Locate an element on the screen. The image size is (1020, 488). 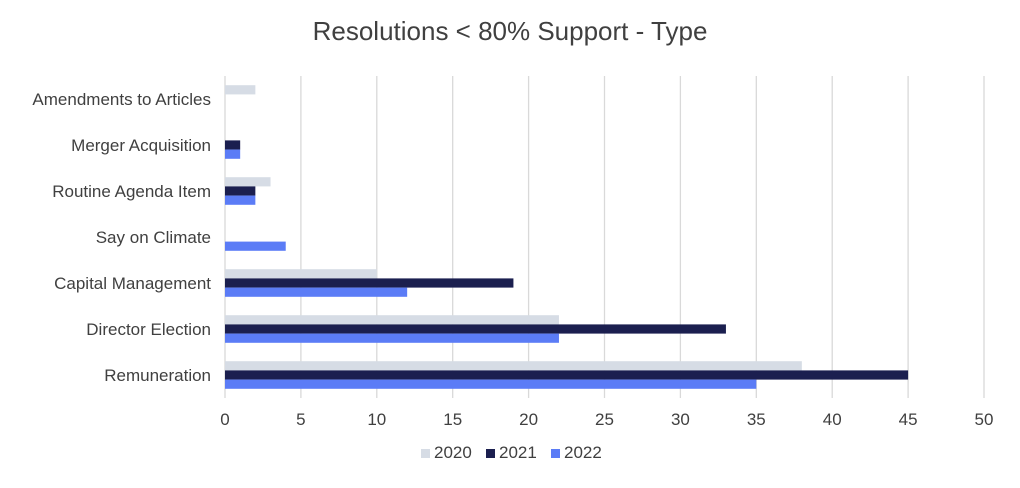
y-category-label: Remuneration is located at coordinates (157, 375).